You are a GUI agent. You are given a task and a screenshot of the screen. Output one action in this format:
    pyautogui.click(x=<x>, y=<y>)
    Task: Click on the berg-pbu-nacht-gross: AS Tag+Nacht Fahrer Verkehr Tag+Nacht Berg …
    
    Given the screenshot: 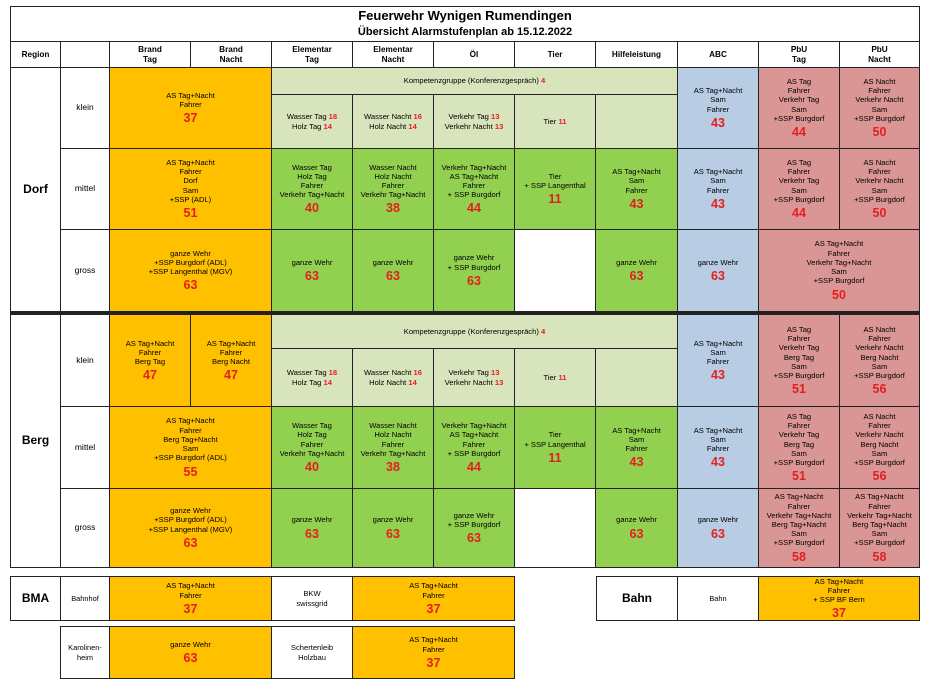 What is the action you would take?
    pyautogui.click(x=879, y=528)
    